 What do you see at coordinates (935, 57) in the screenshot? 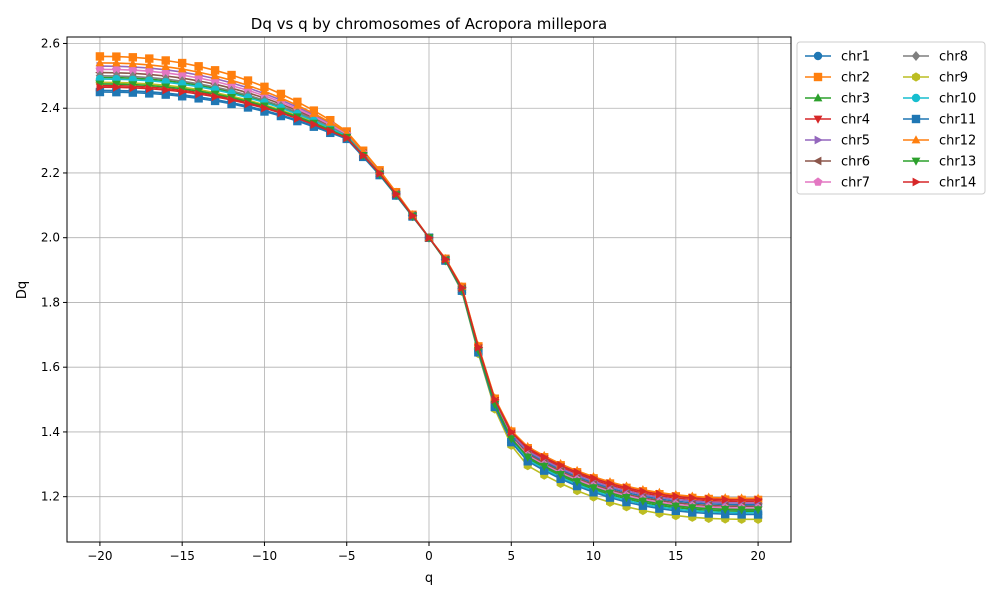
I see `legend-item: chr8` at bounding box center [935, 57].